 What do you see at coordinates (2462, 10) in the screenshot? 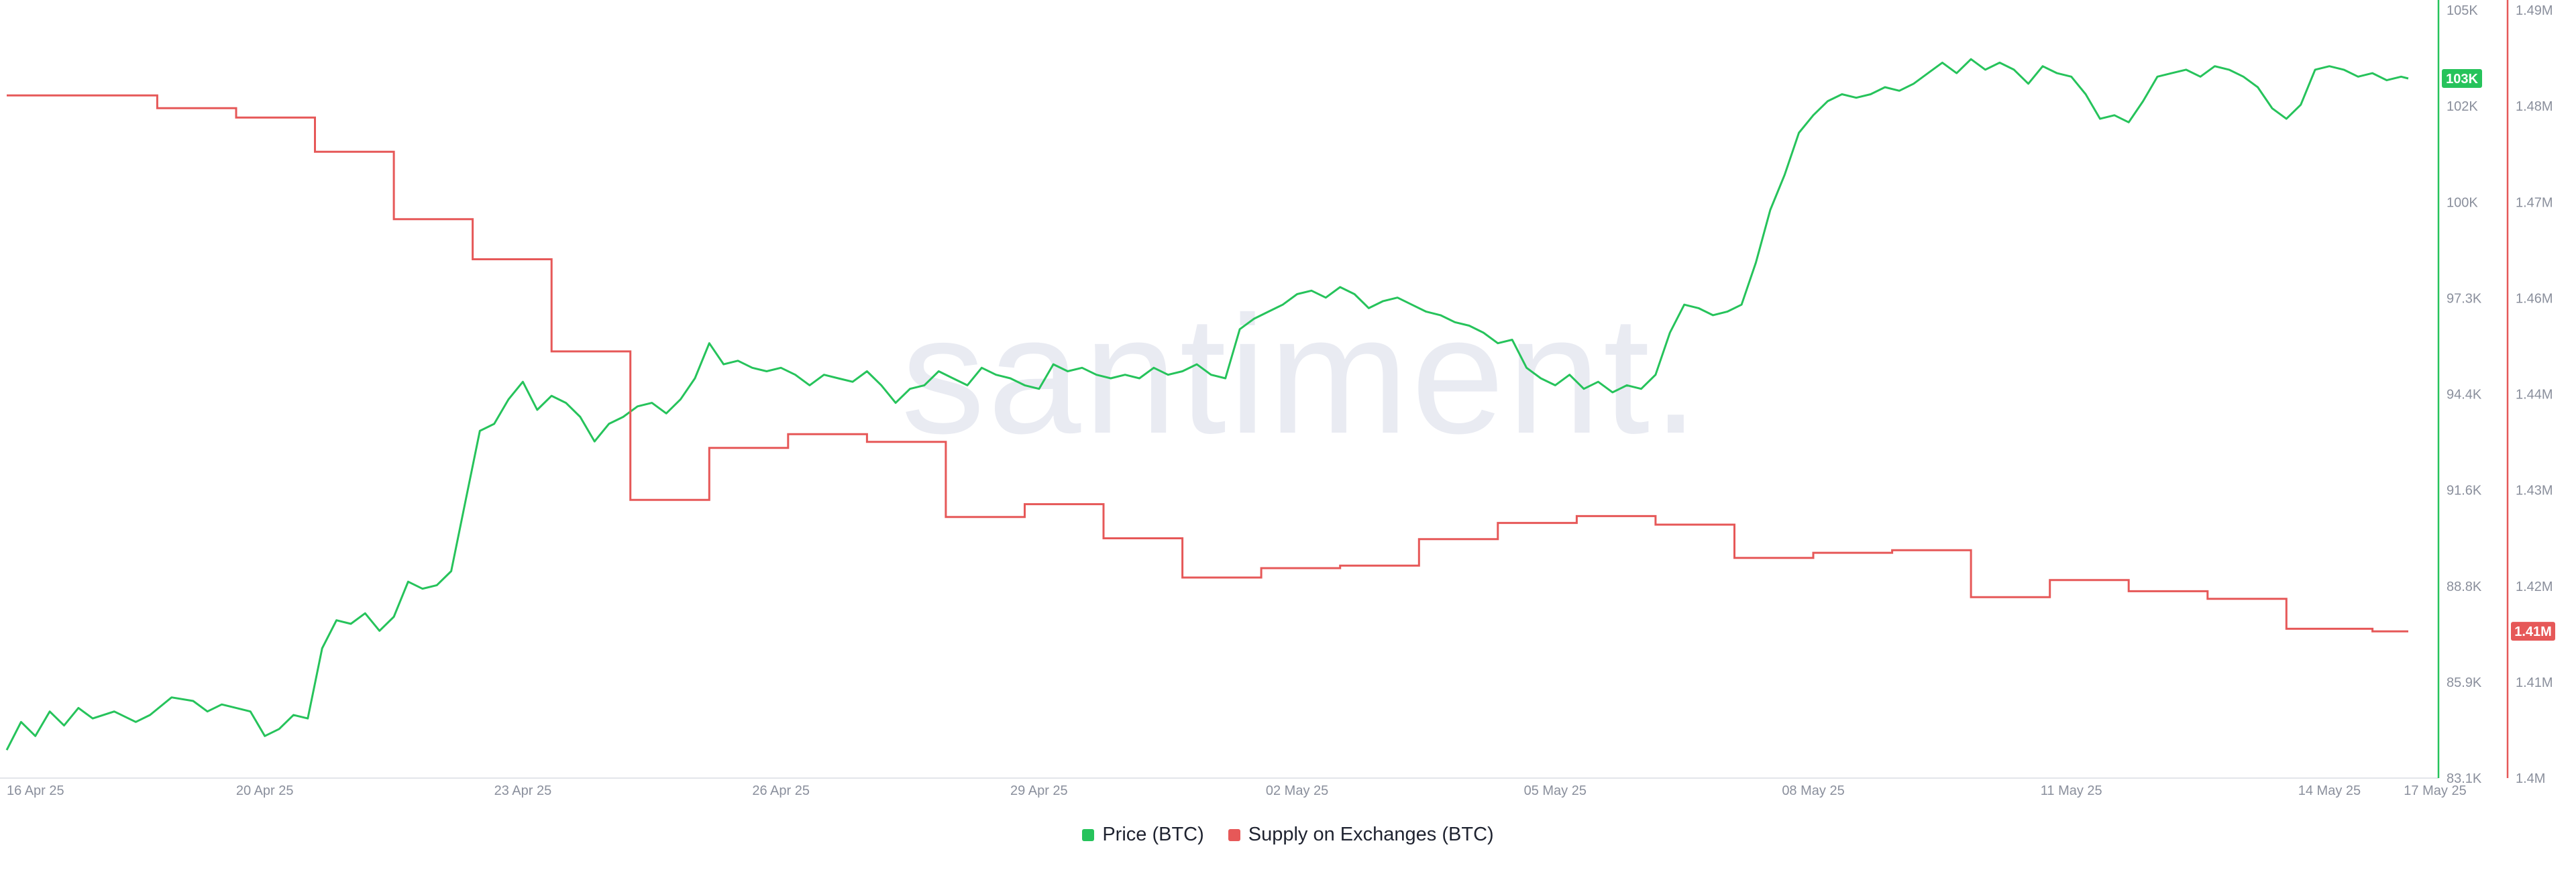
I see `y-left-tick-label: 105K` at bounding box center [2462, 10].